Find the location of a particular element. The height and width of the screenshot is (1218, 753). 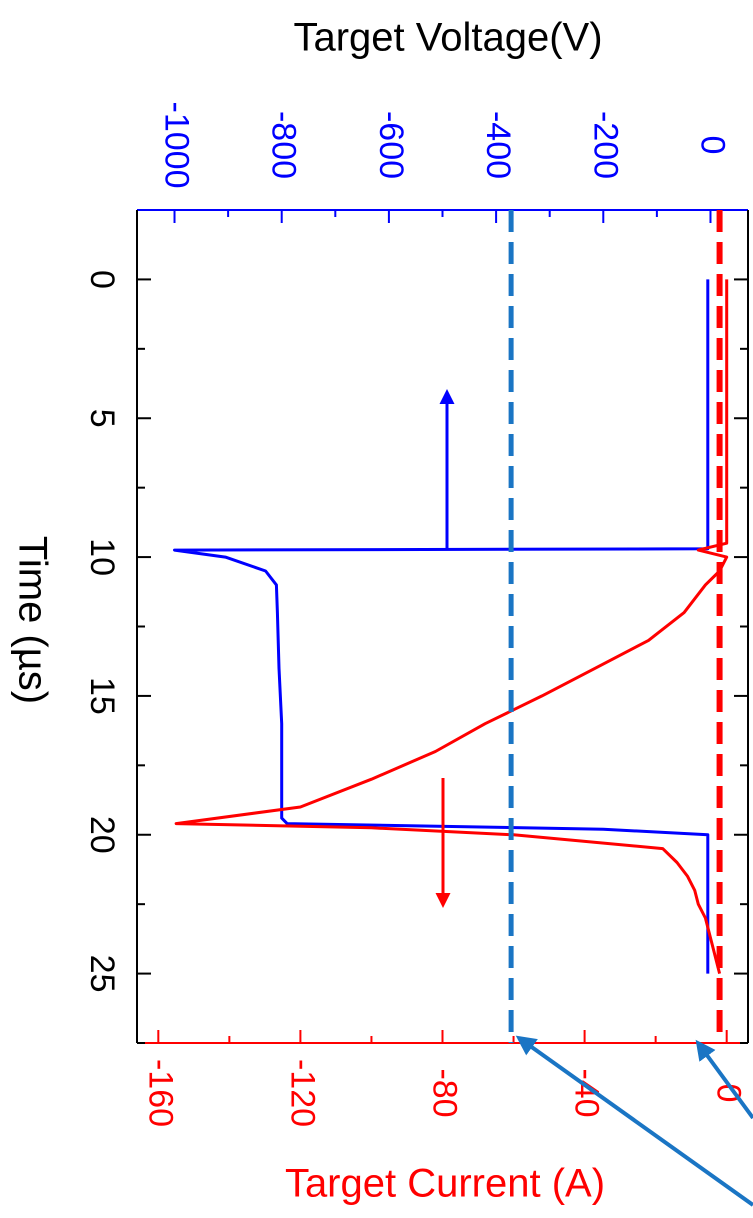

voltage-ref-pointer-arrow is located at coordinates (634, 1121).